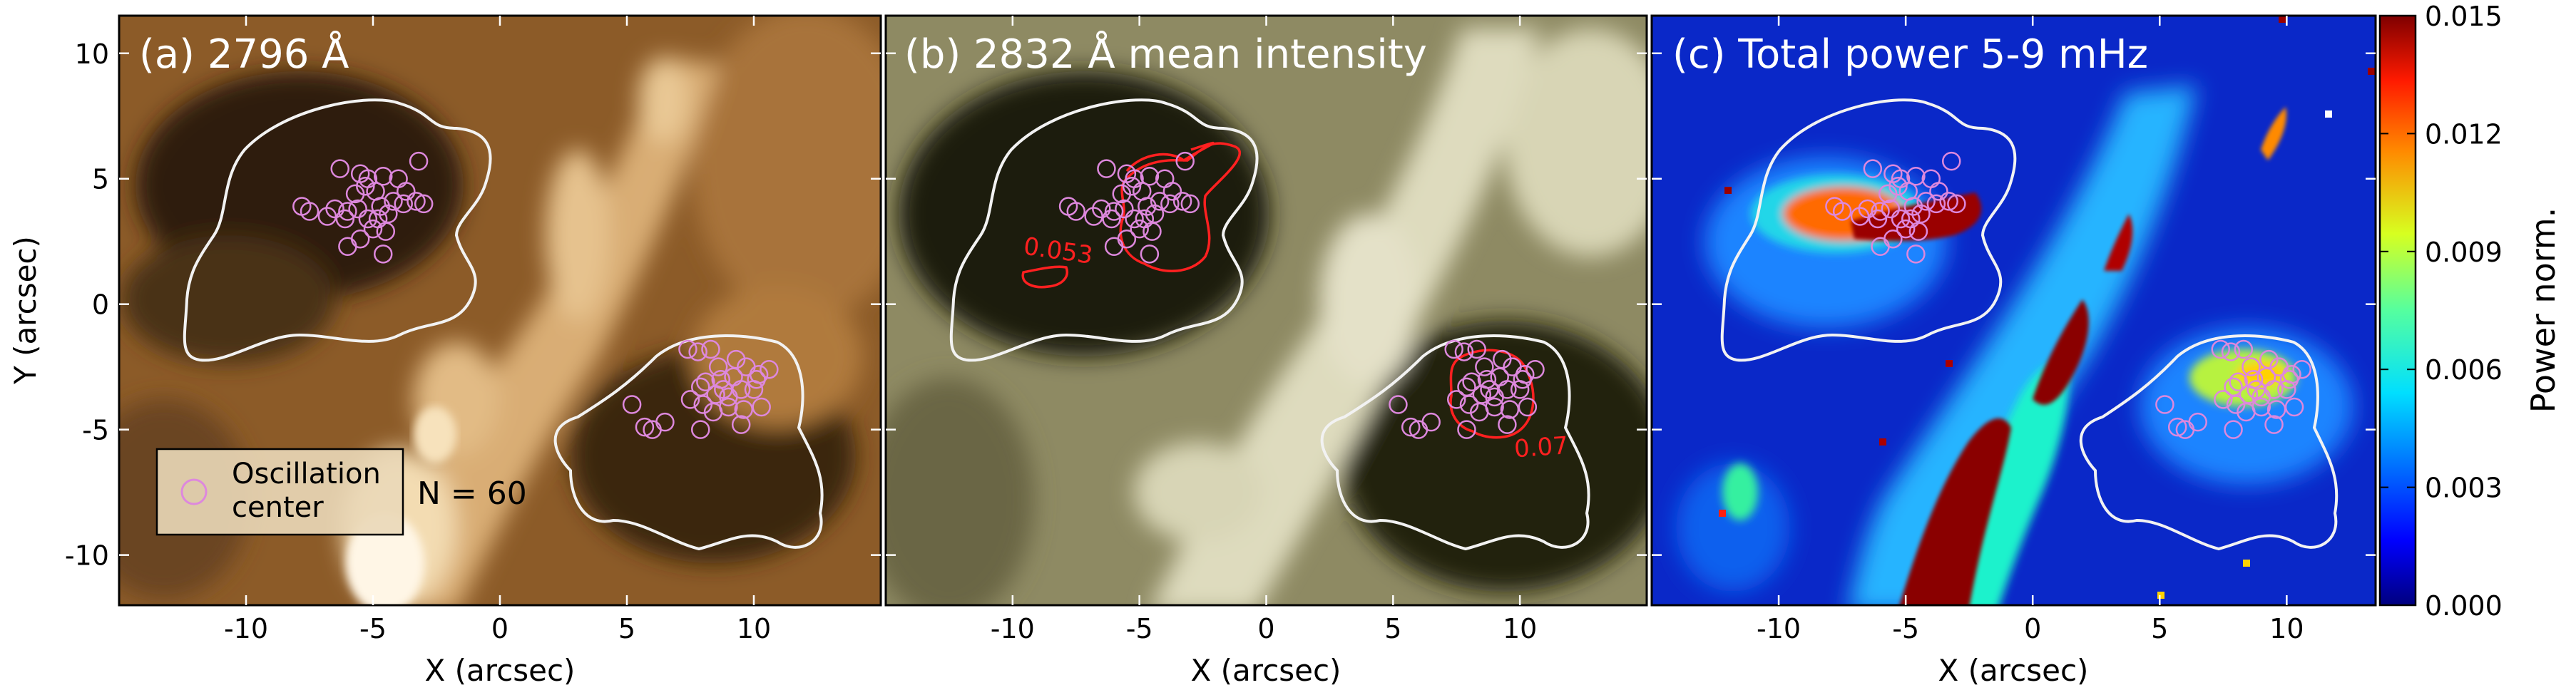 The height and width of the screenshot is (700, 2576). Describe the element at coordinates (194, 491) in the screenshot. I see `legend-marker-icon` at that location.